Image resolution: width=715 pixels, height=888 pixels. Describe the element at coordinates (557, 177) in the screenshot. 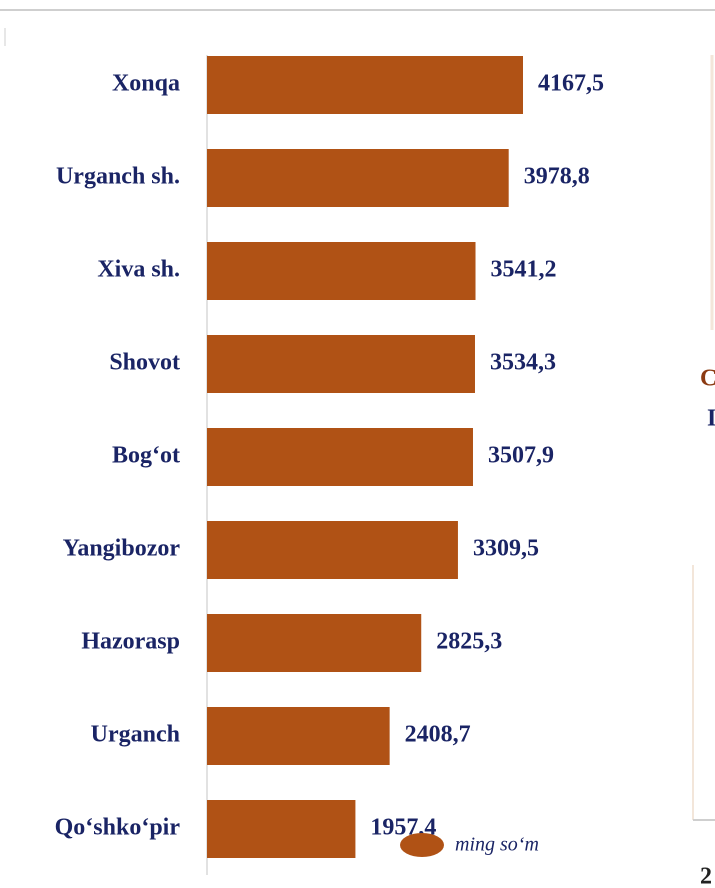

I see `value-label: 3978,8` at that location.